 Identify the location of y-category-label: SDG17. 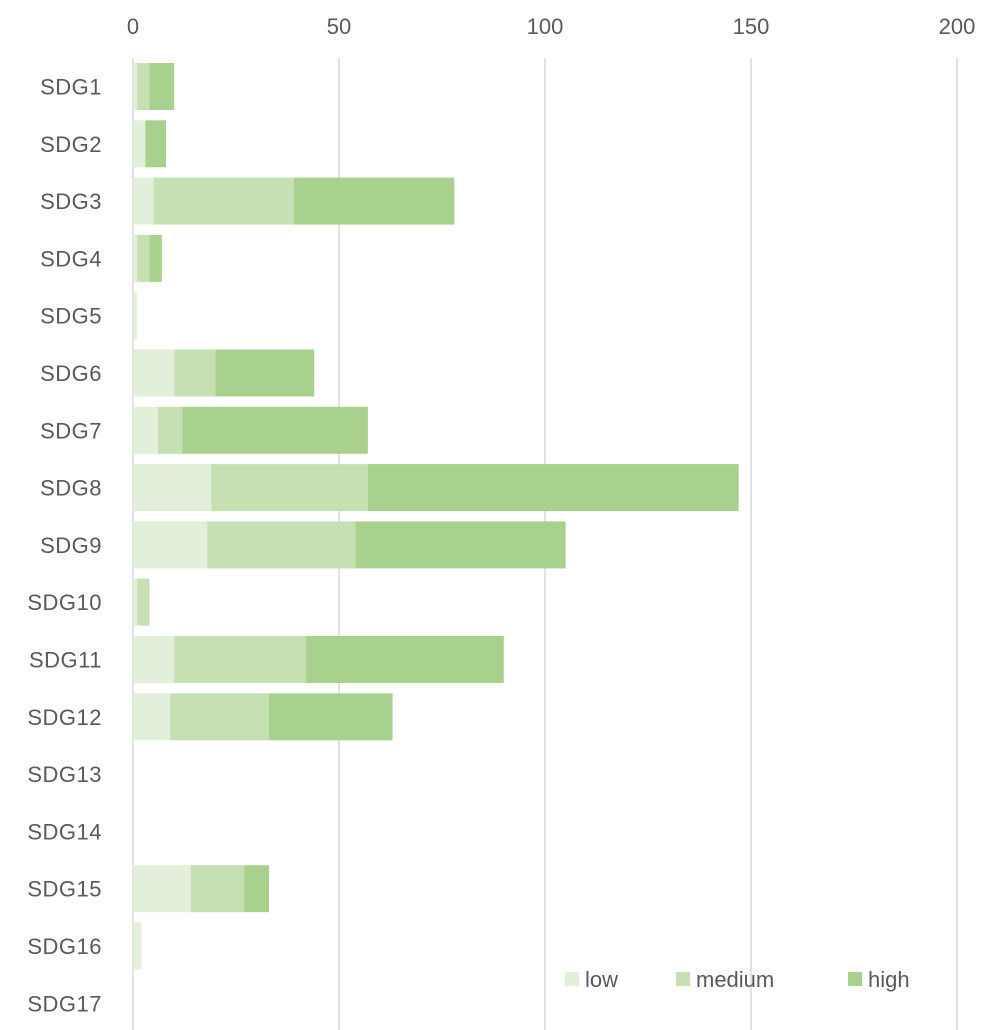
(64, 1003).